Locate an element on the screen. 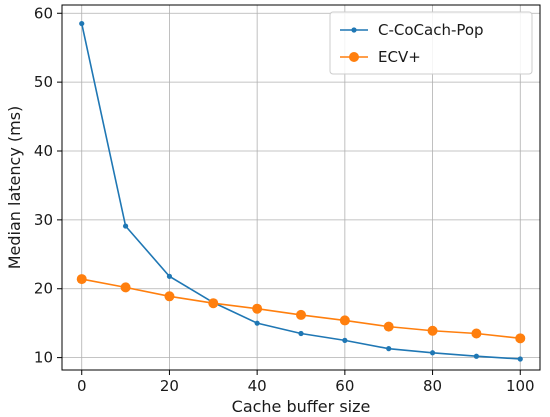 The image size is (550, 417). x-tick-label: 0 is located at coordinates (82, 386).